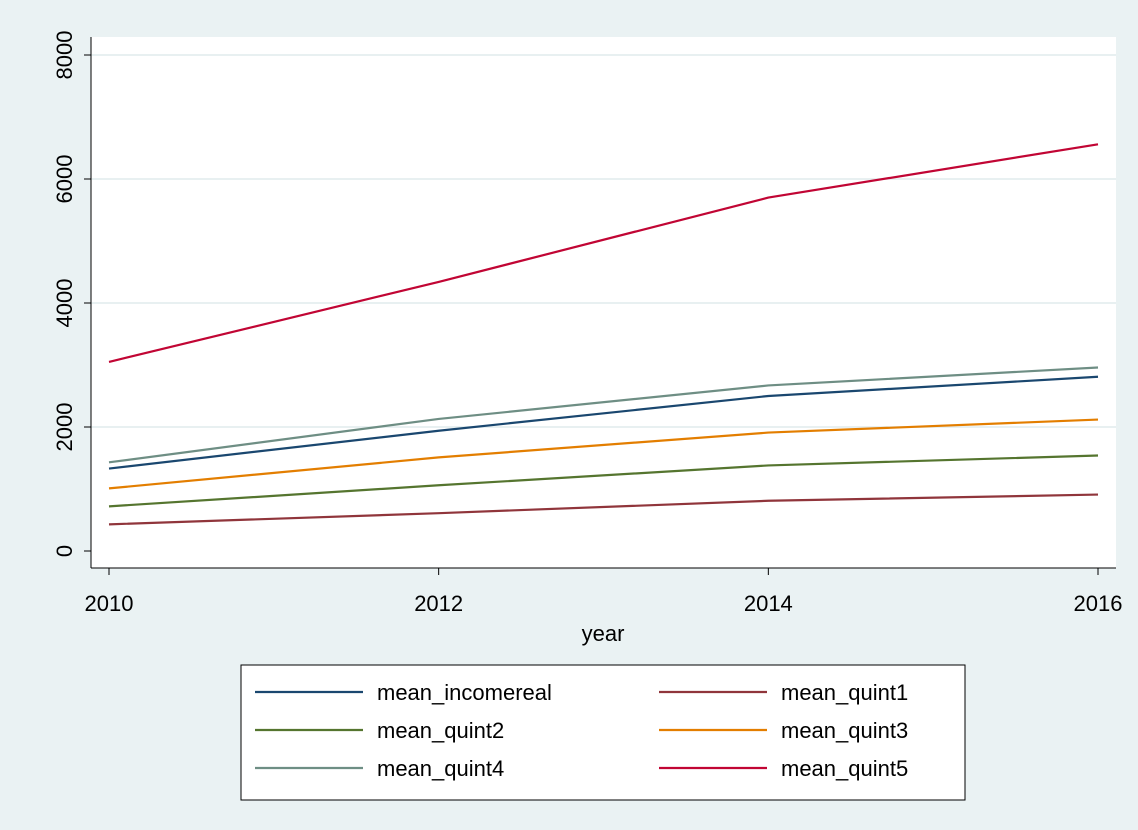 The image size is (1138, 830). I want to click on series-line-mean-quint4, so click(603, 415).